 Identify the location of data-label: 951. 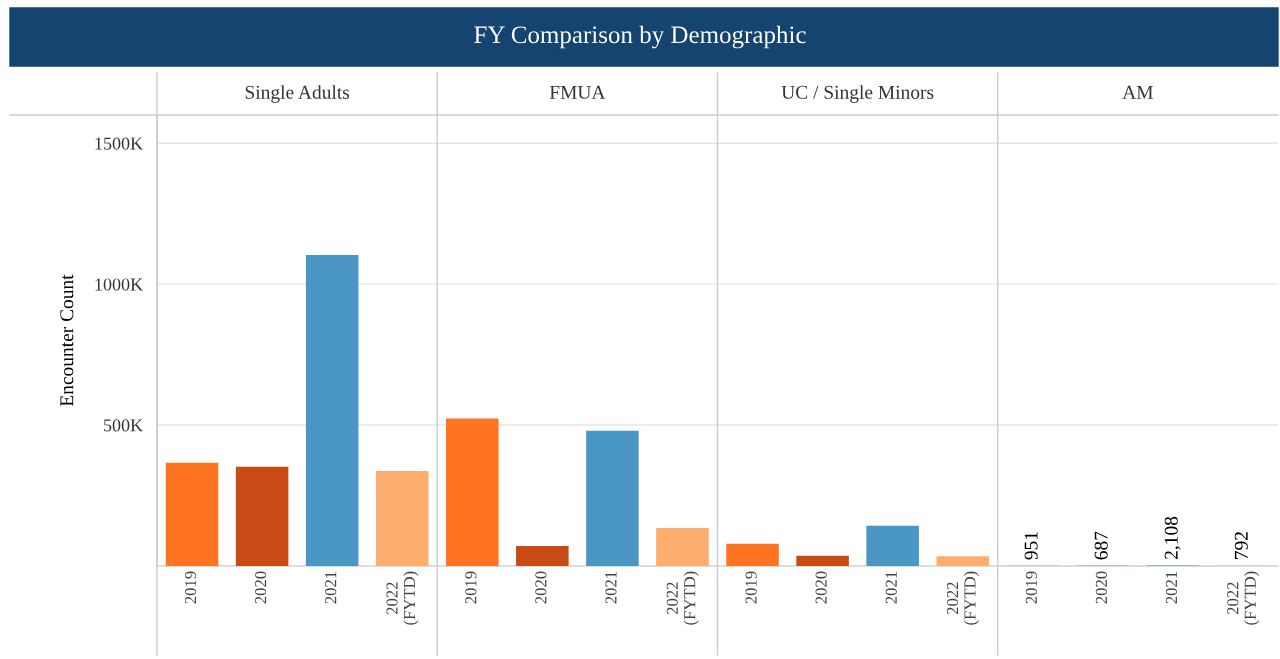
(1031, 546).